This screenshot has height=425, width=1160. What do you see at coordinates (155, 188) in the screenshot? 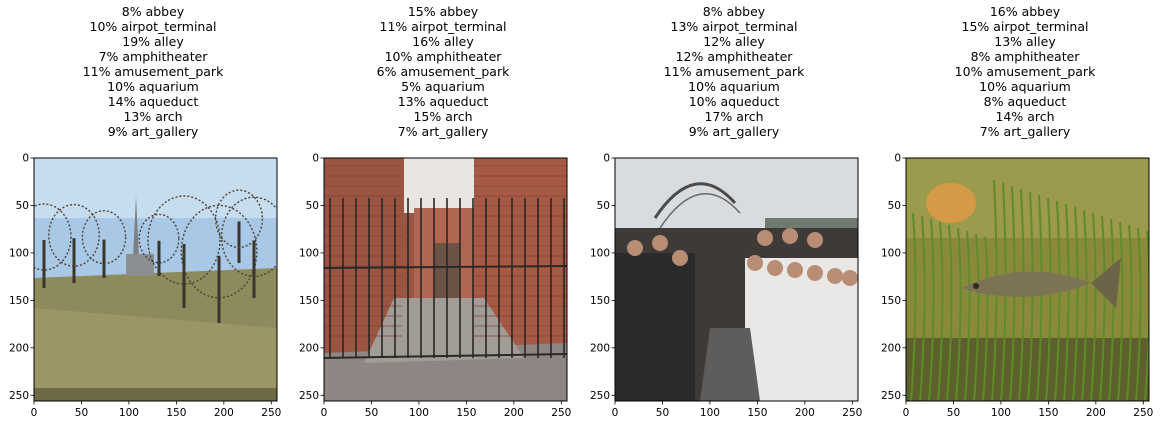
I see `sky-haze` at bounding box center [155, 188].